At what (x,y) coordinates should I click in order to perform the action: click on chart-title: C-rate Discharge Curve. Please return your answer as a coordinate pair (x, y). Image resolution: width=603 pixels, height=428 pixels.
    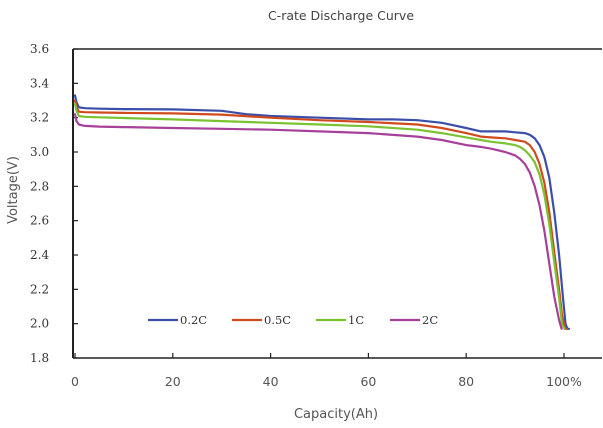
    Looking at the image, I should click on (341, 15).